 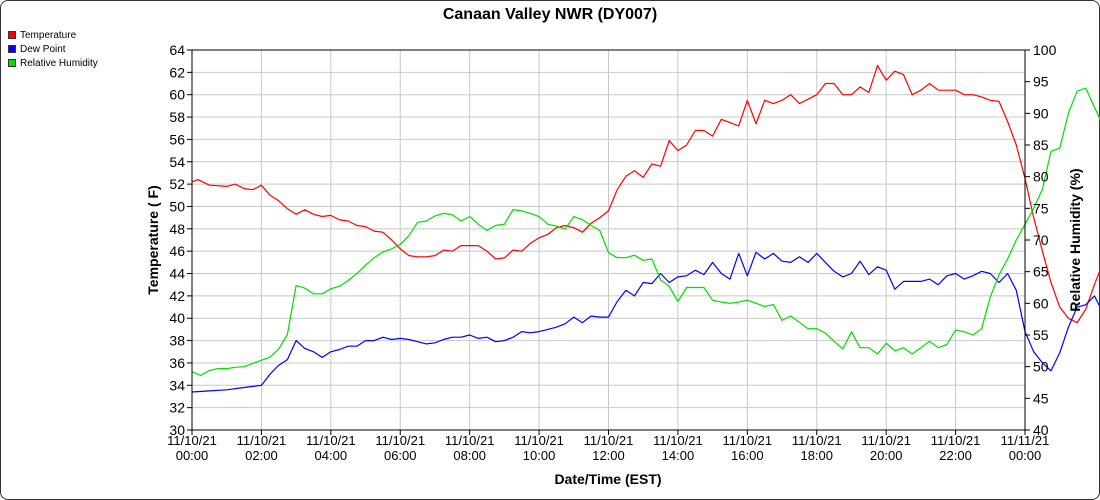 What do you see at coordinates (177, 95) in the screenshot?
I see `left-tick-label: 60` at bounding box center [177, 95].